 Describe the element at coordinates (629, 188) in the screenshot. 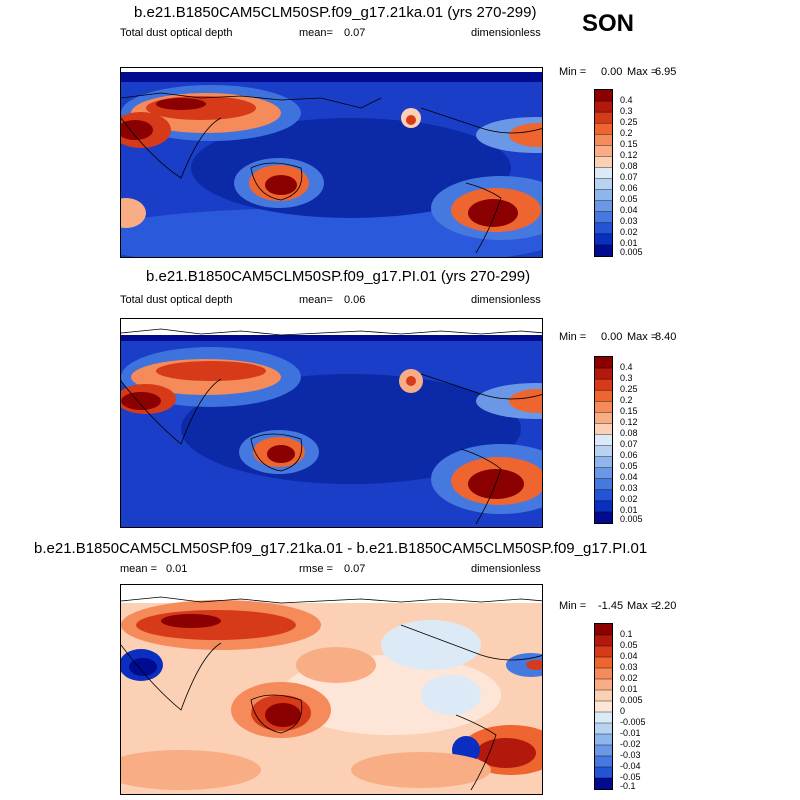

I see `colorbar-label: 0.06` at that location.